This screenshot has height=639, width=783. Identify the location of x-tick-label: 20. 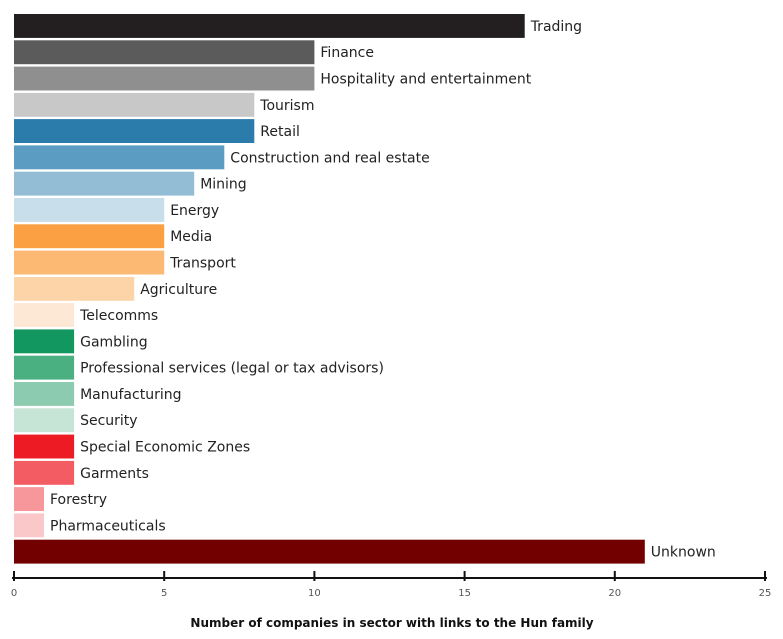
(614, 593).